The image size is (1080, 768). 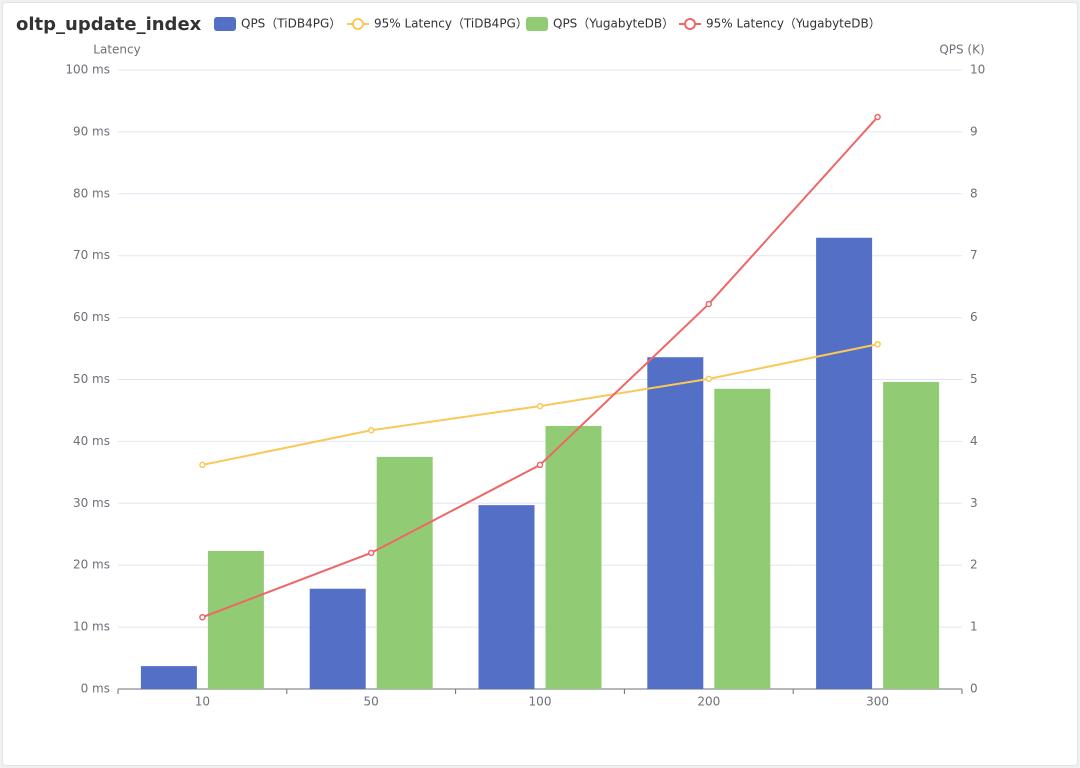 What do you see at coordinates (974, 379) in the screenshot?
I see `y2-tick-label: 5` at bounding box center [974, 379].